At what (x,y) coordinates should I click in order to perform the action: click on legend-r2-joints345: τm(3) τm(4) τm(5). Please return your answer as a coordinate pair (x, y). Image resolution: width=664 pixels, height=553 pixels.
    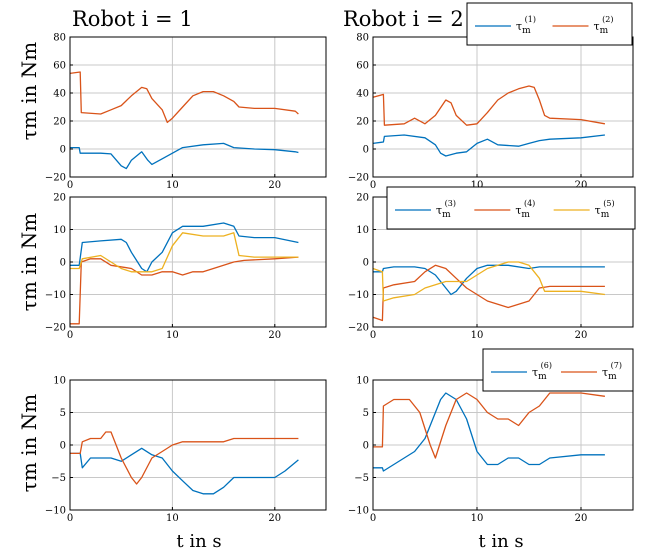
    Looking at the image, I should click on (511, 208).